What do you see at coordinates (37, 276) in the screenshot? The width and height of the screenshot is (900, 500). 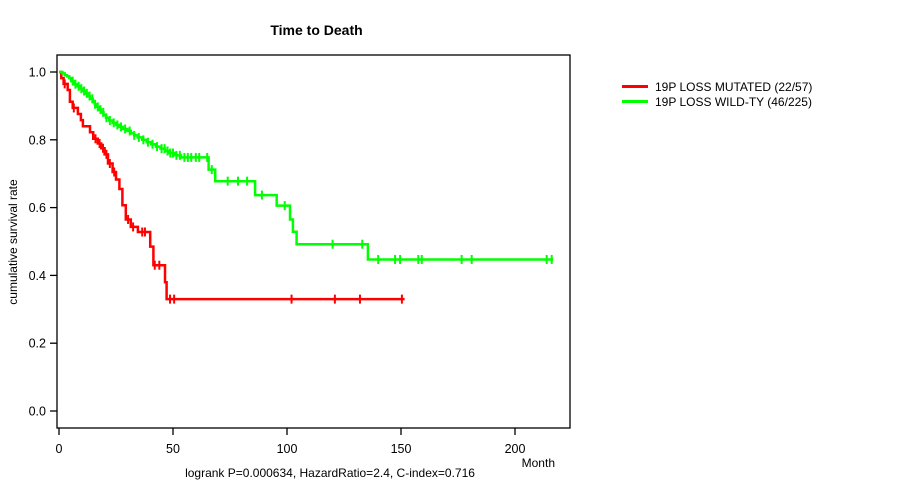 I see `y-tick-label: 0.4` at bounding box center [37, 276].